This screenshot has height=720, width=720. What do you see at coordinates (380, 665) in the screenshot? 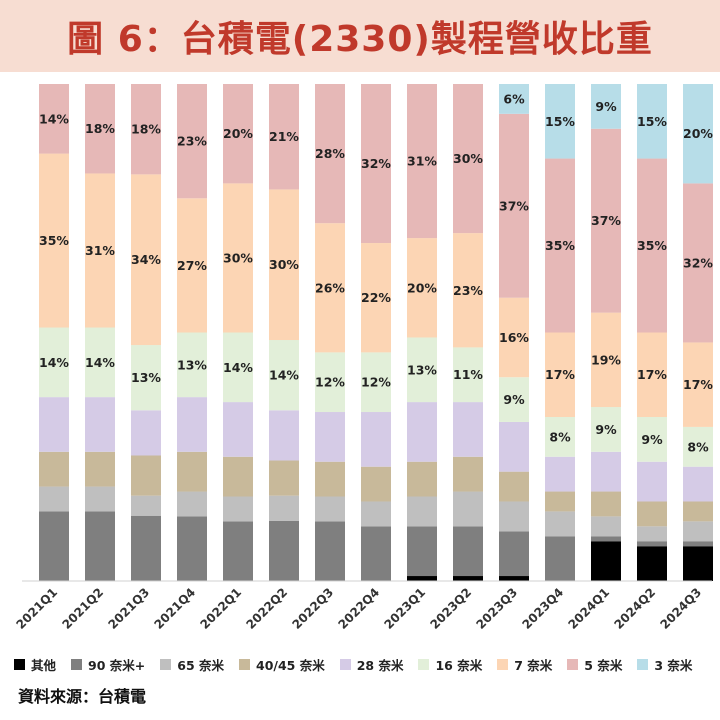
I see `legend-label: 28 奈米` at bounding box center [380, 665].